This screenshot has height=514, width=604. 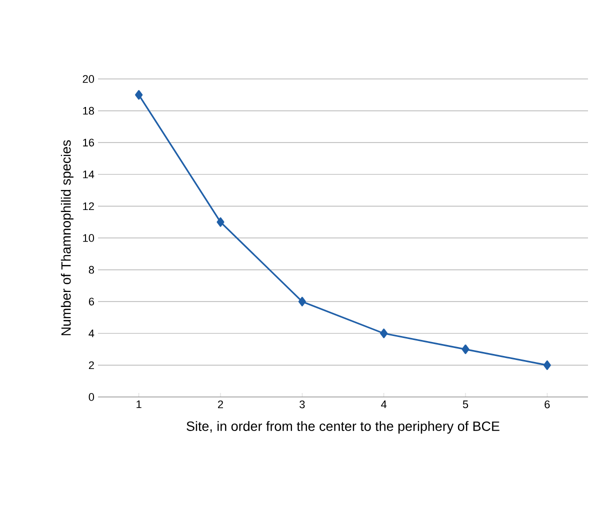 I want to click on y-tick-label: 6, so click(x=91, y=302).